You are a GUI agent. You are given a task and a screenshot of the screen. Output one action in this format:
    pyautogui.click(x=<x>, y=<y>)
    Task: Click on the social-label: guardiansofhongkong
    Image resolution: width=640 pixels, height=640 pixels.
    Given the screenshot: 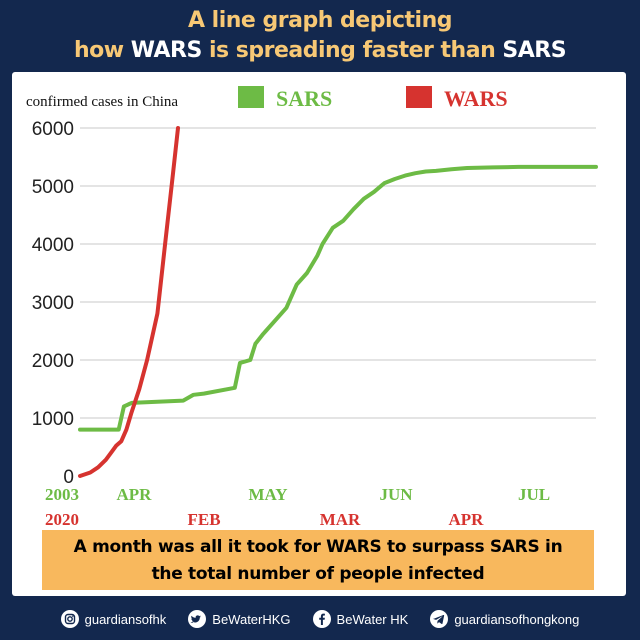 What is the action you would take?
    pyautogui.click(x=517, y=619)
    